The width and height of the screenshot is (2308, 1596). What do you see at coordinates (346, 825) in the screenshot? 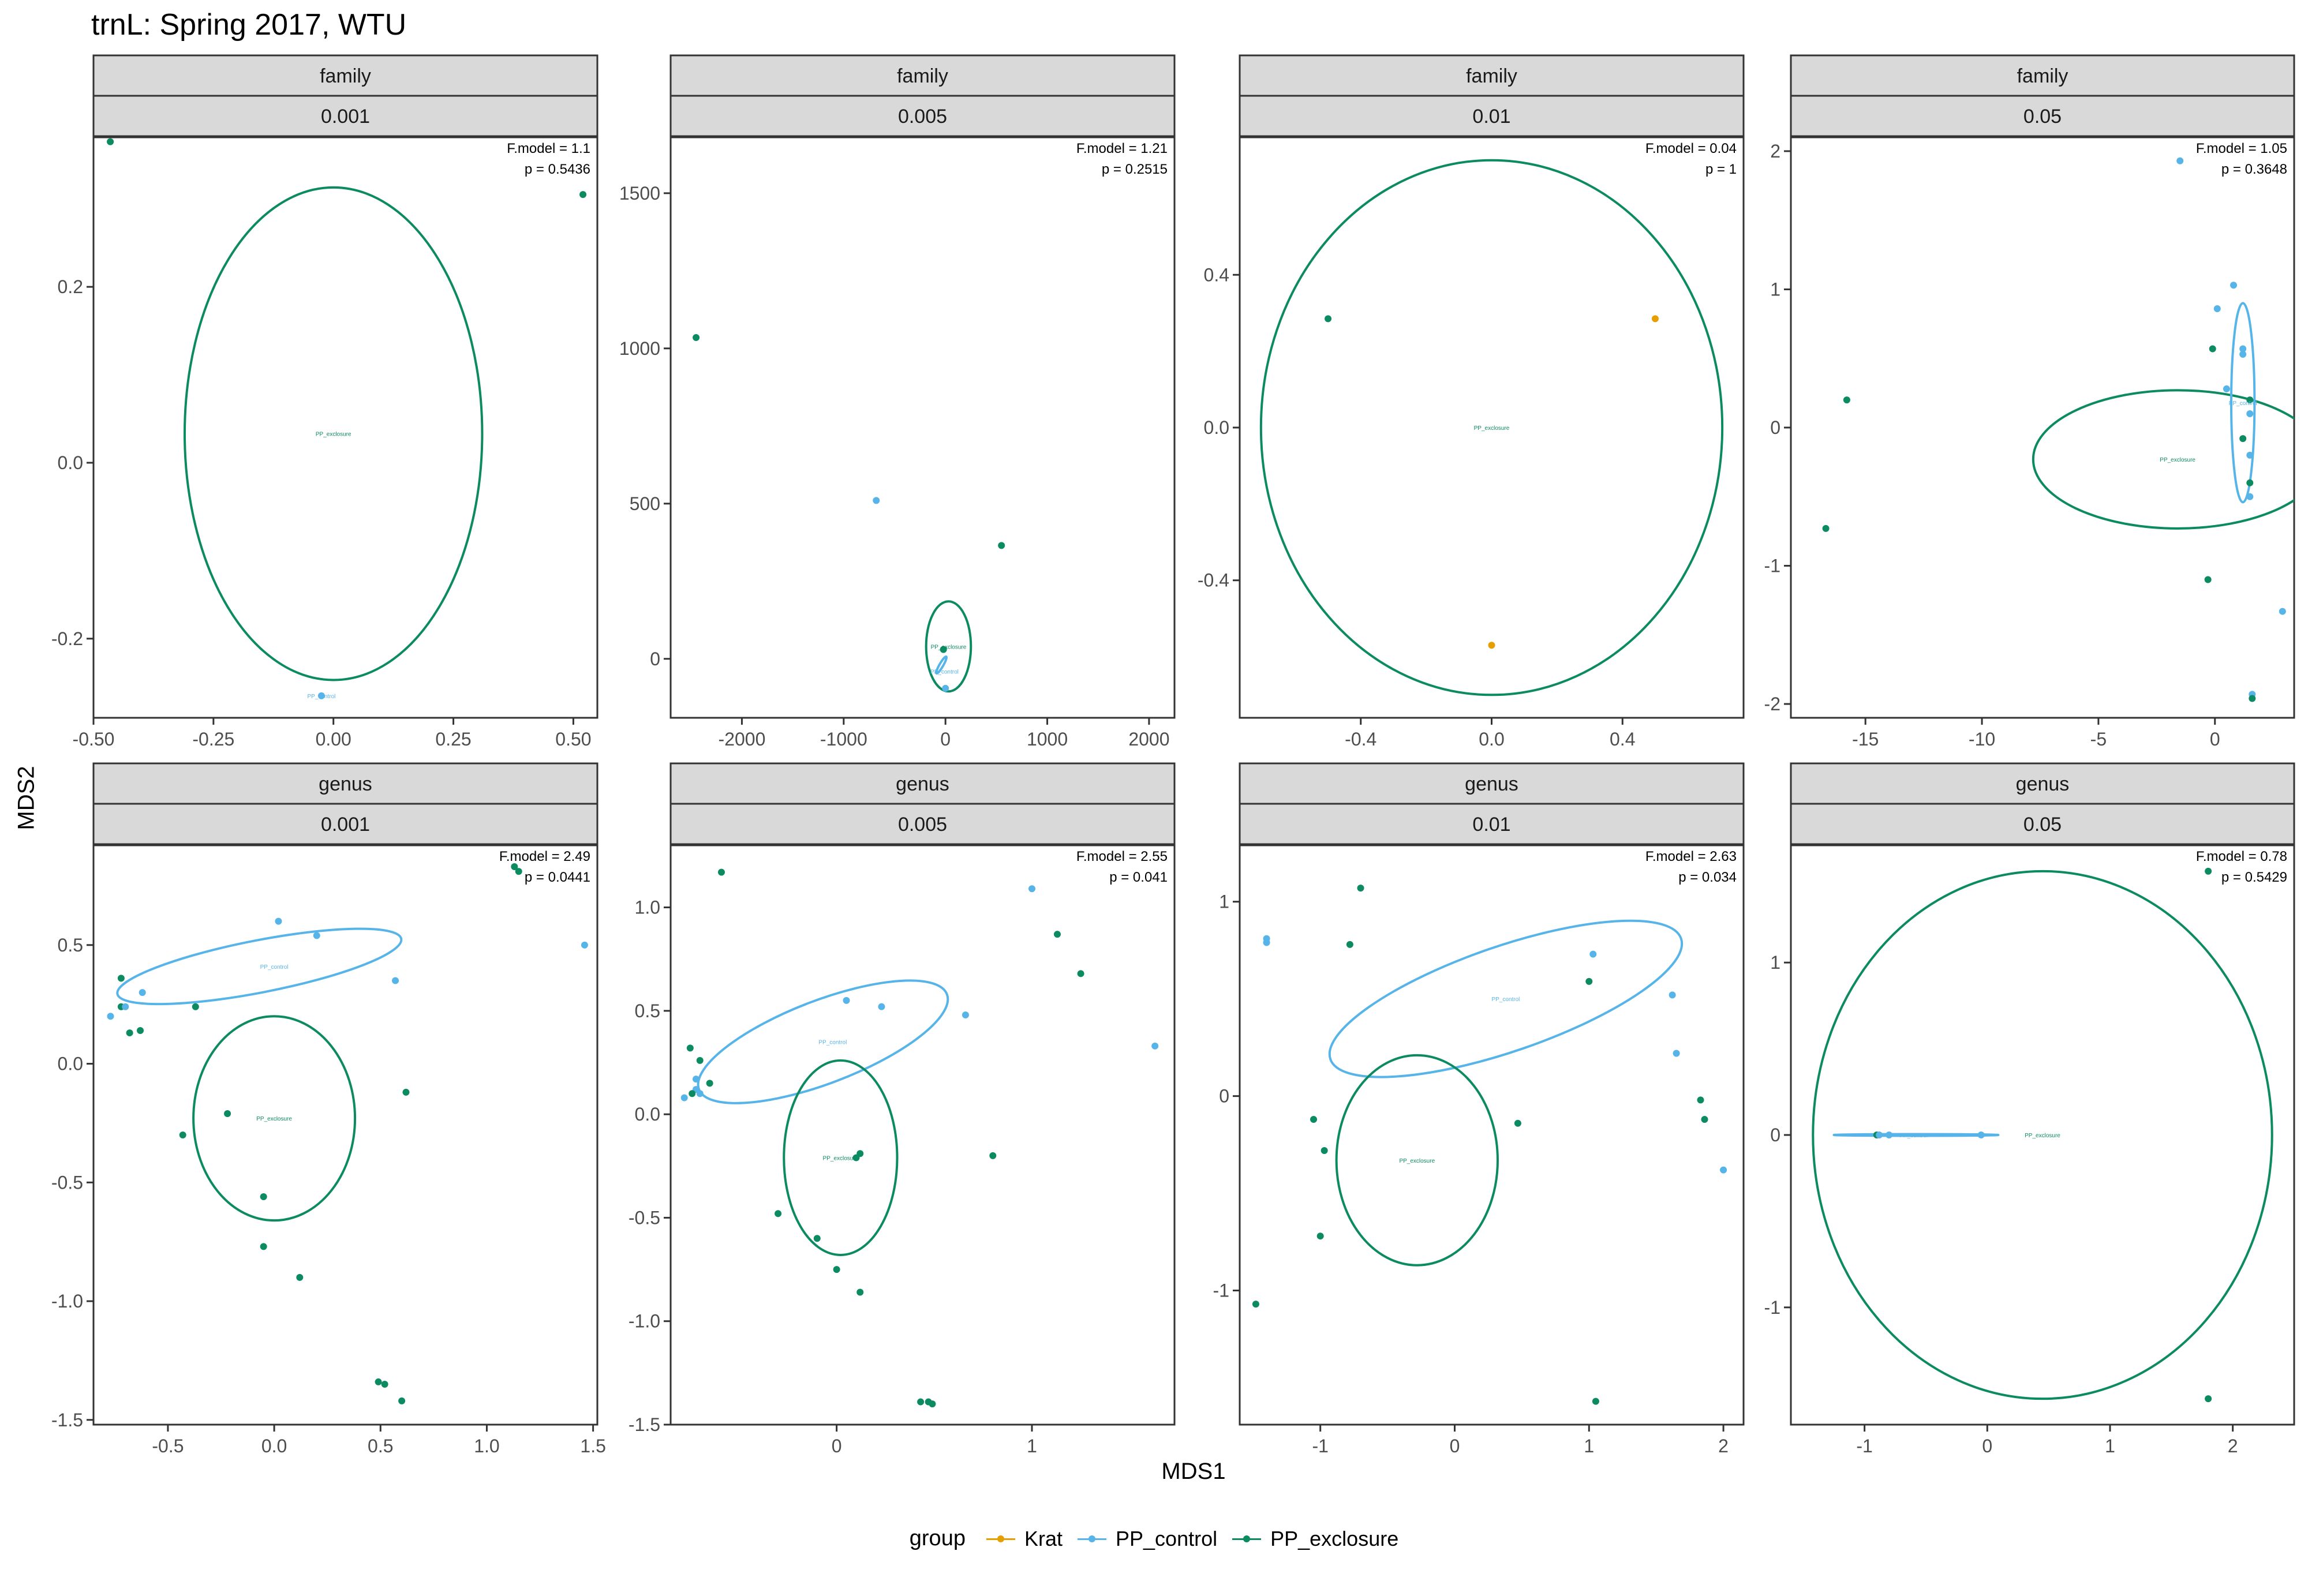
I see `strip-bottom-label: 0.001` at bounding box center [346, 825].